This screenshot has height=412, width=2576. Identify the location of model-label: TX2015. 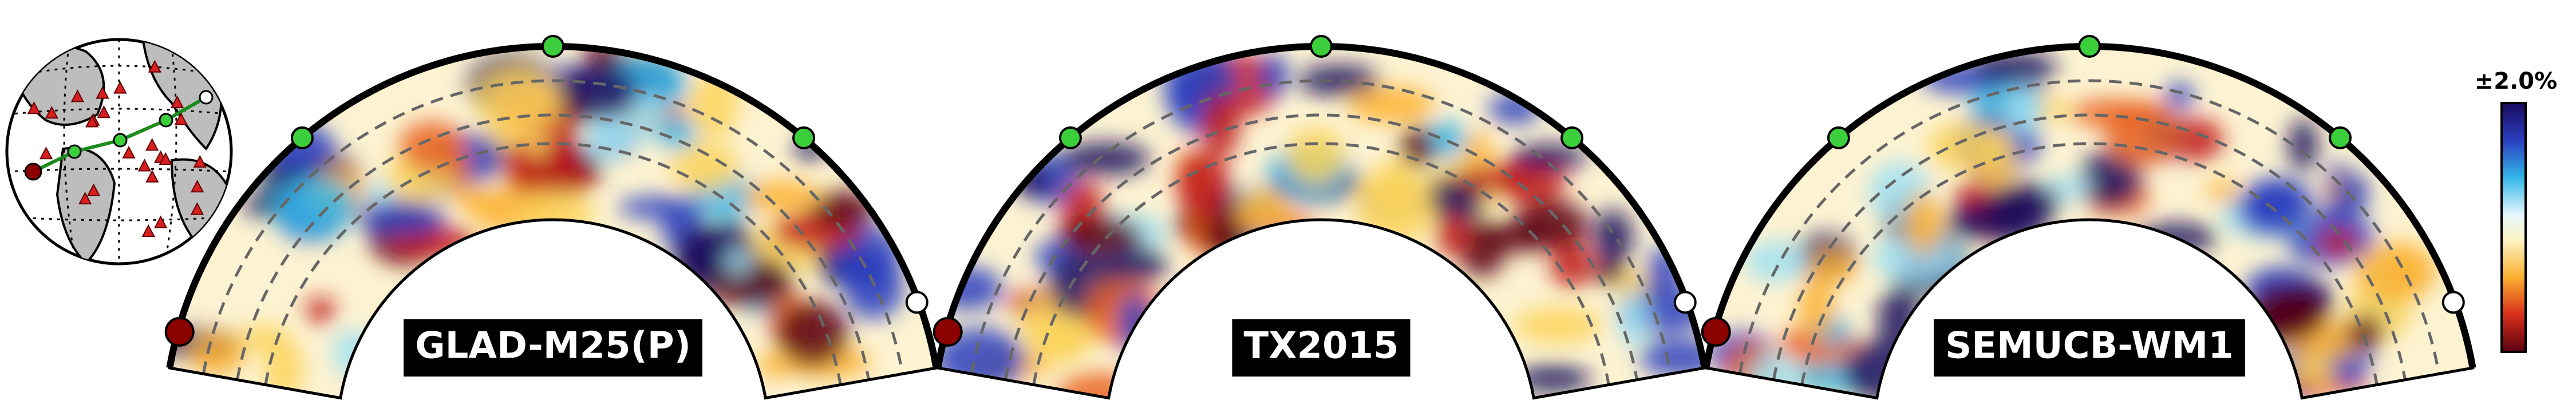
(1320, 346).